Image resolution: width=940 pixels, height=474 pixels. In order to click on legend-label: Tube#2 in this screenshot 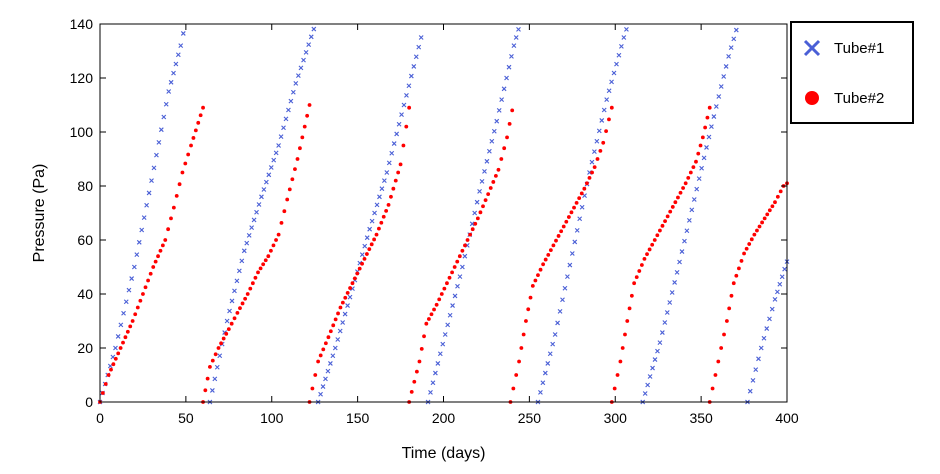, I will do `click(859, 98)`.